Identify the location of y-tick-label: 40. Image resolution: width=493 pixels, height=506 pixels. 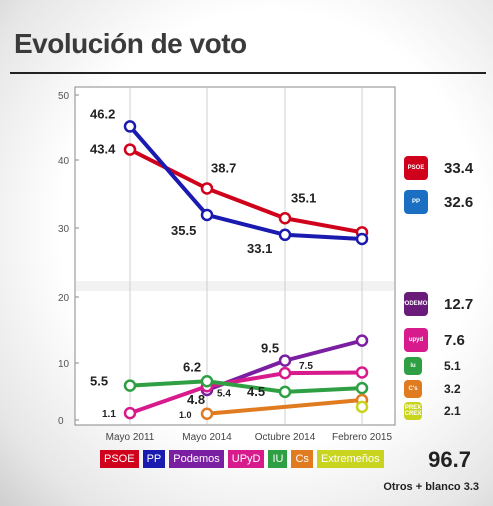
(64, 161).